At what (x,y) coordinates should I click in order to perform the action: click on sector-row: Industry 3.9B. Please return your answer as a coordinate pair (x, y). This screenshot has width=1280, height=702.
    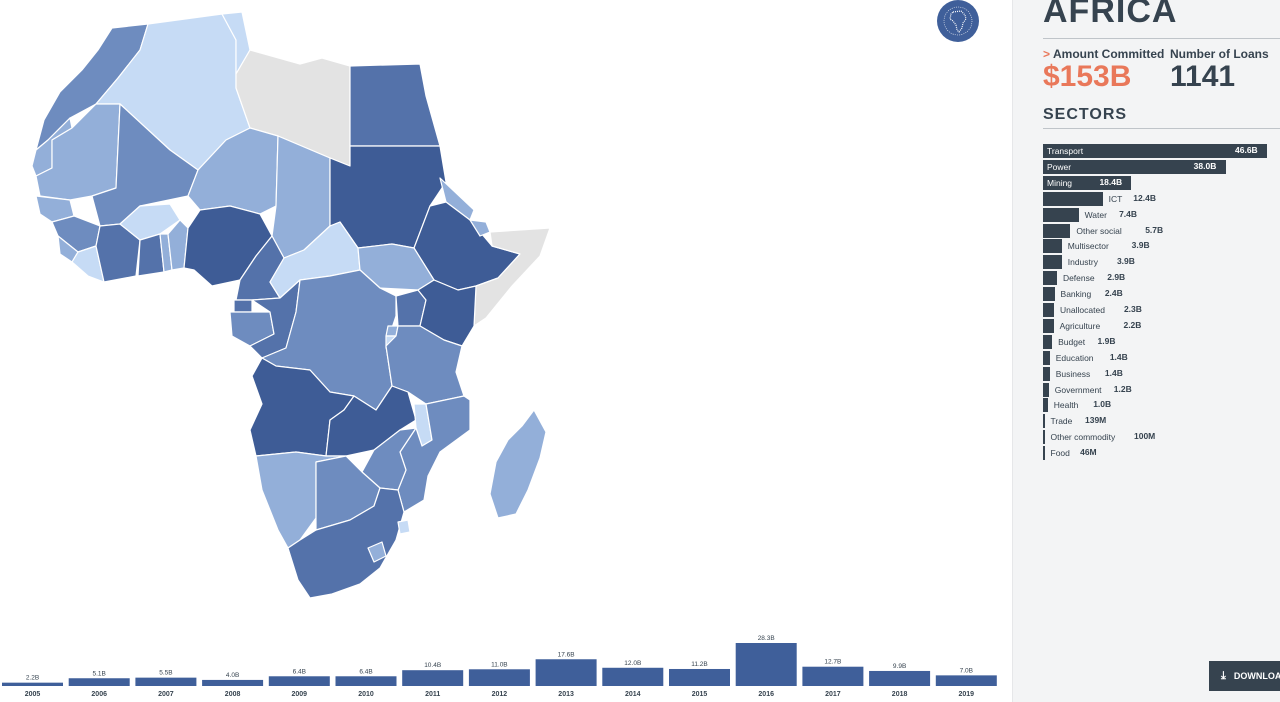
    Looking at the image, I should click on (1161, 262).